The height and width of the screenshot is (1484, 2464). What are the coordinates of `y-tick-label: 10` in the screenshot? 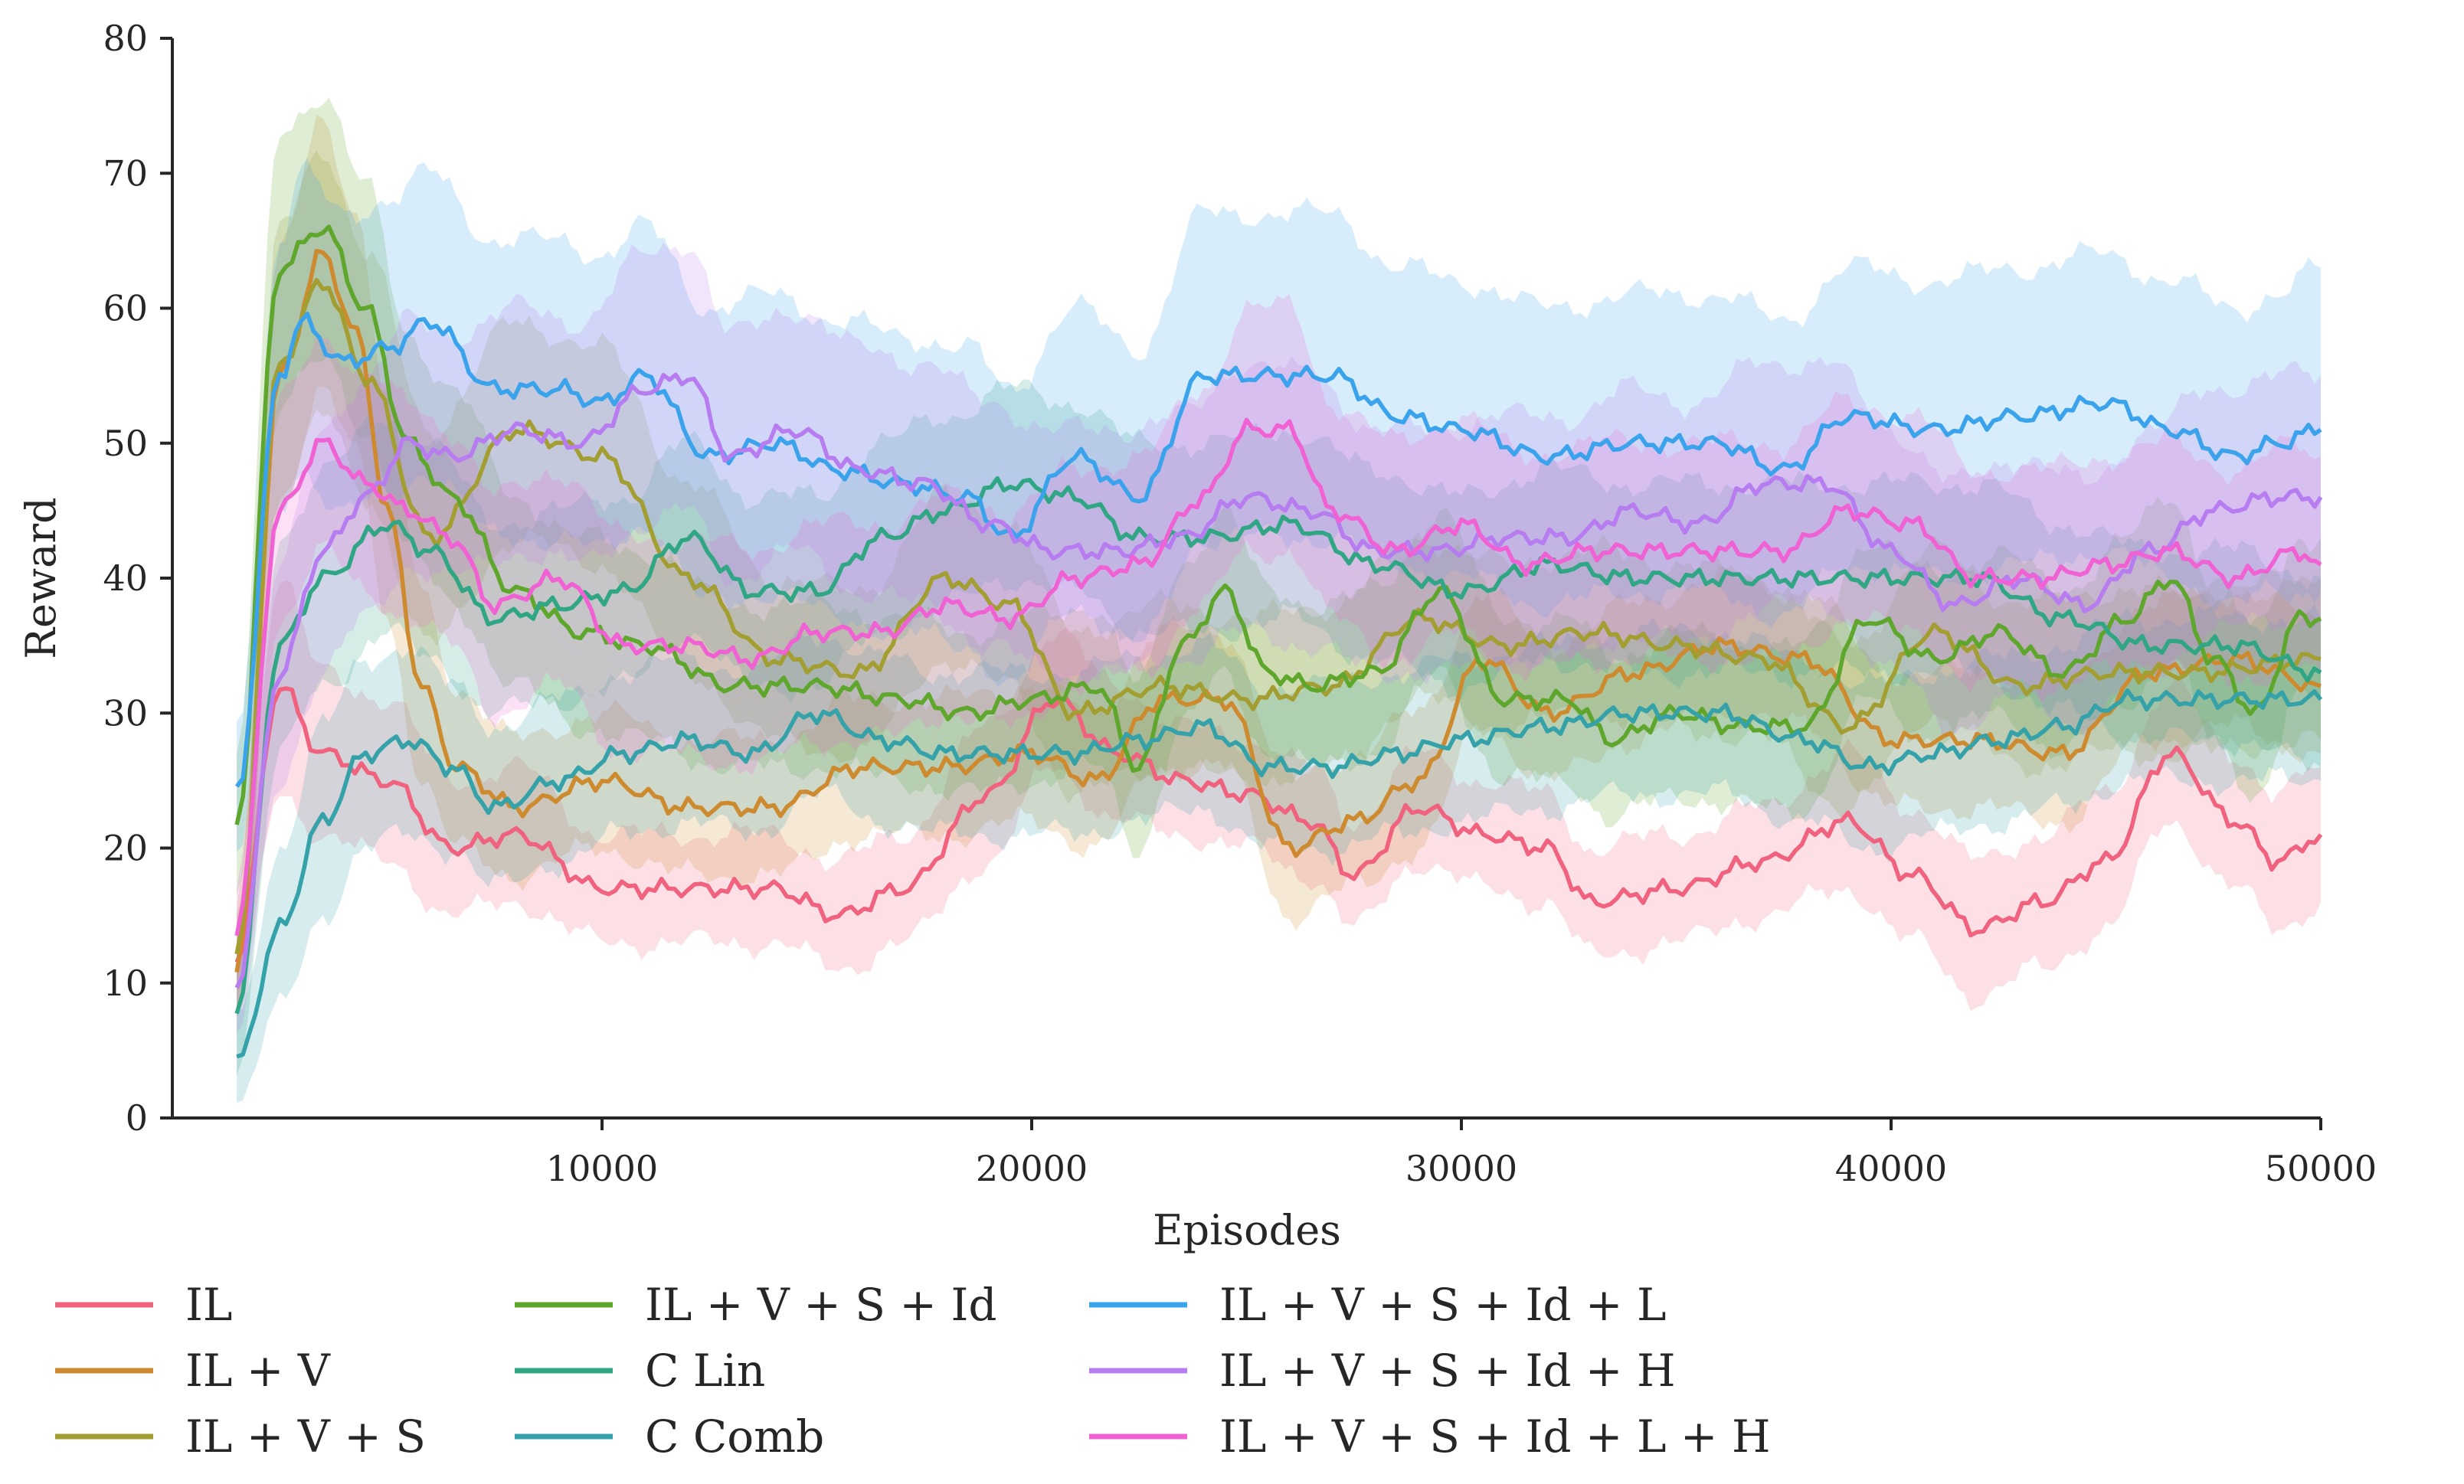 It's located at (125, 983).